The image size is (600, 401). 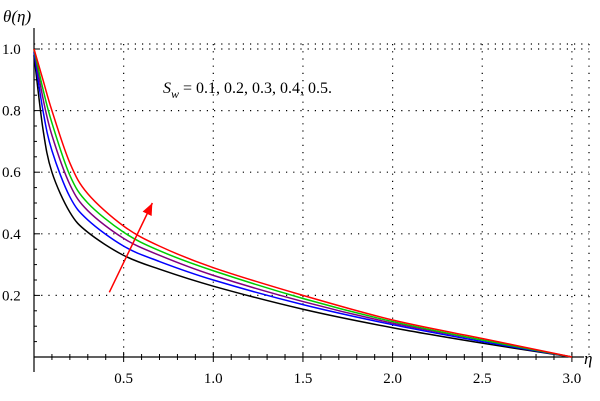 What do you see at coordinates (123, 379) in the screenshot?
I see `x-tick-label: 0.5` at bounding box center [123, 379].